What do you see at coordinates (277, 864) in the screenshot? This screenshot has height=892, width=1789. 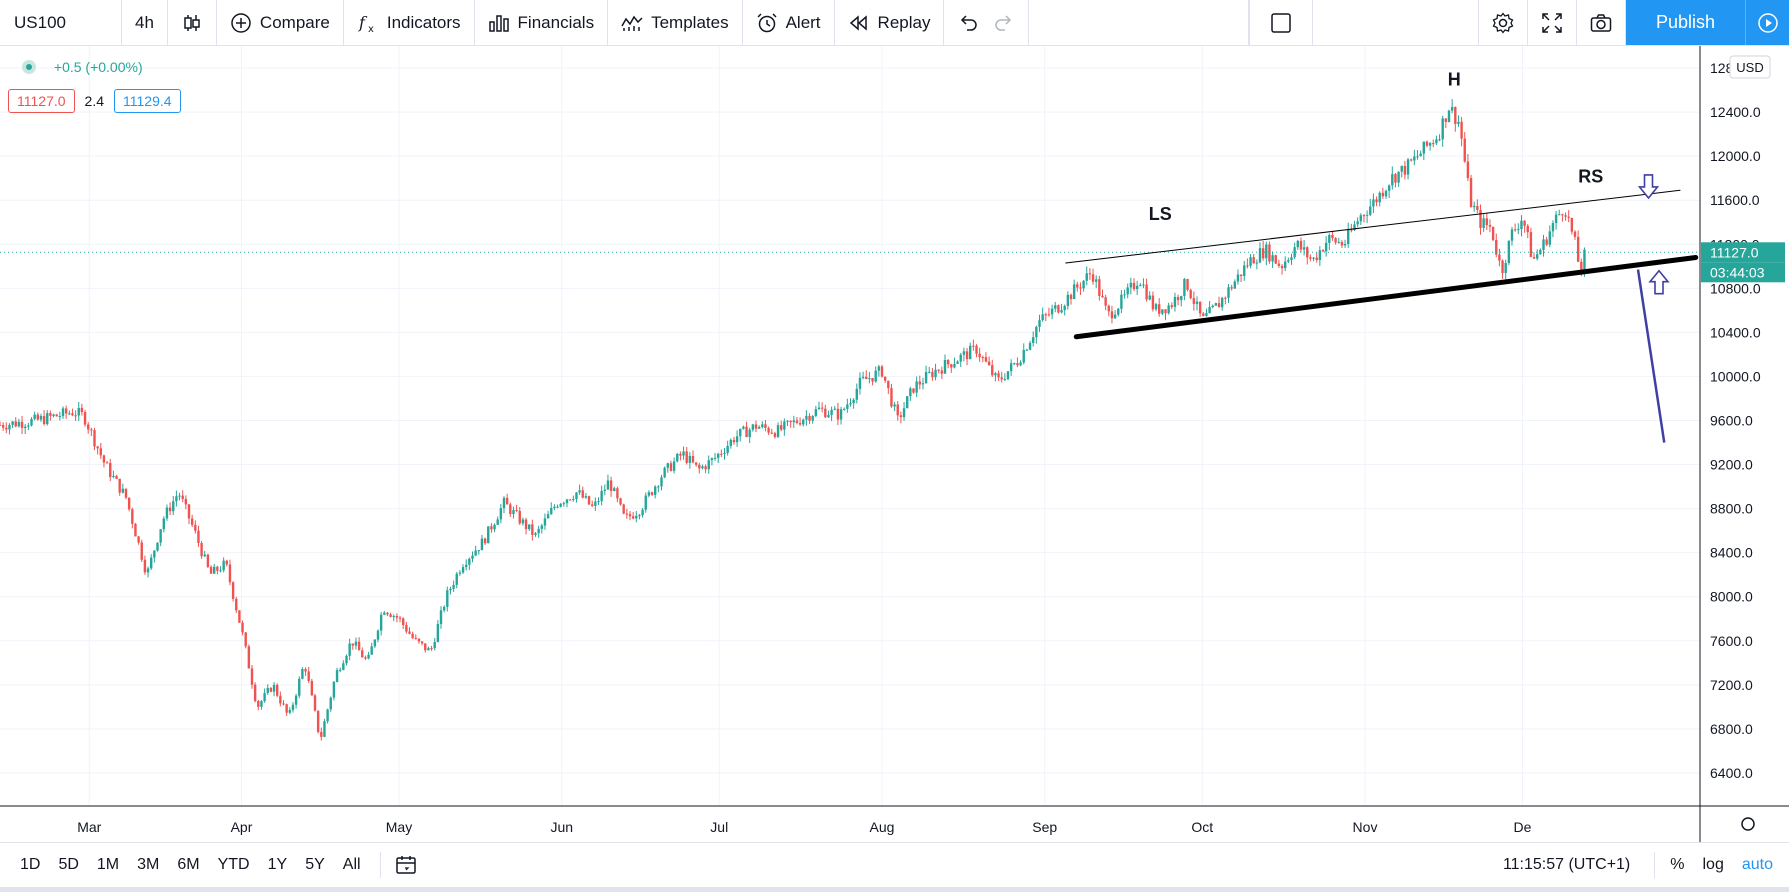 I see `range-1y: 1Y` at bounding box center [277, 864].